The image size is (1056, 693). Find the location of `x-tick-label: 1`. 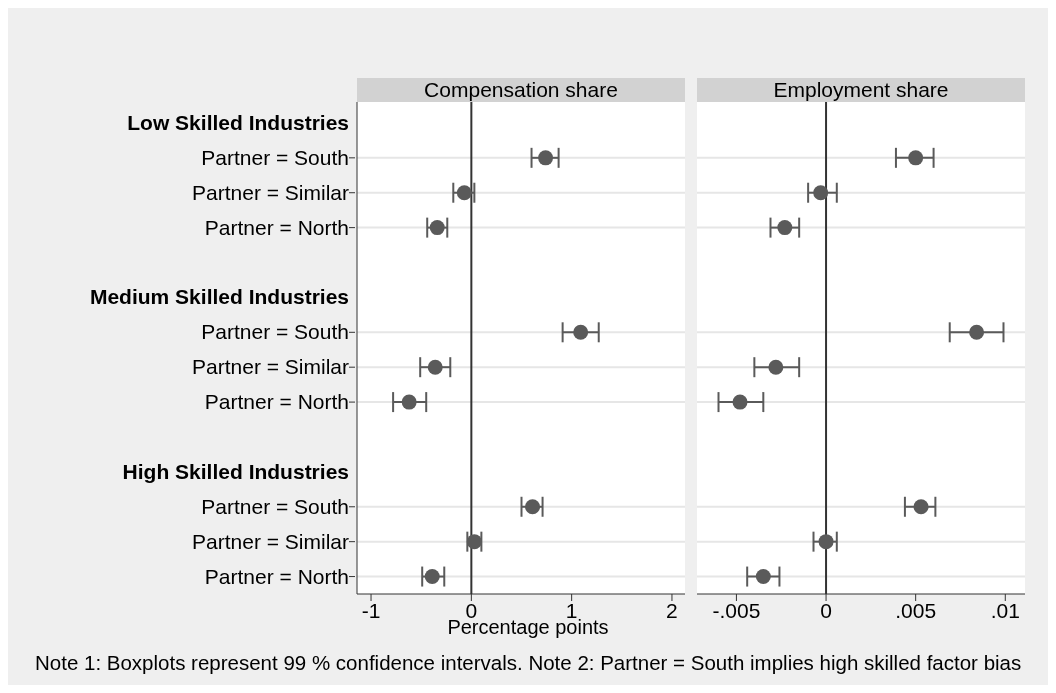

x-tick-label: 1 is located at coordinates (571, 610).